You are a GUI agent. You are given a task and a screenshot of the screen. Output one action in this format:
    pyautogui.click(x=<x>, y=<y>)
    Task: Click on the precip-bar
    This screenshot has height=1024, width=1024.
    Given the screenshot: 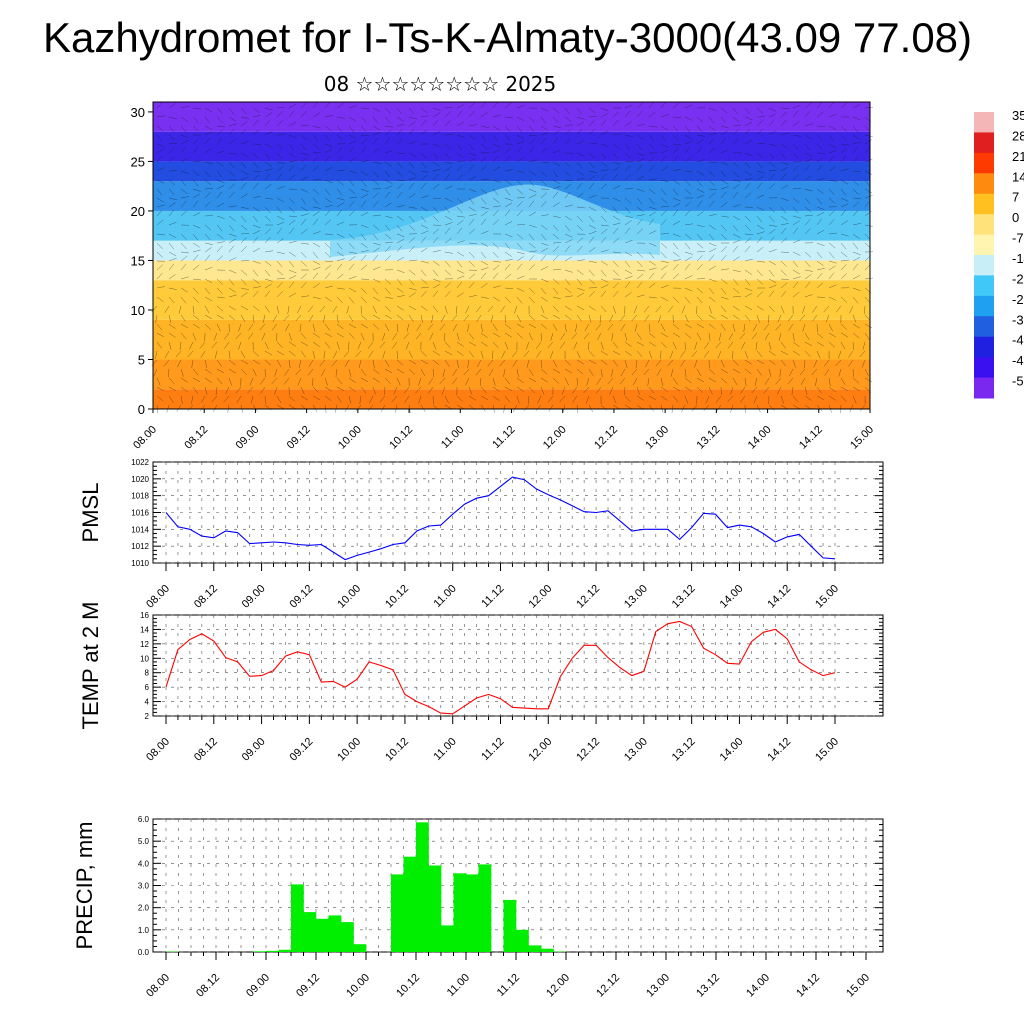 What is the action you would take?
    pyautogui.click(x=272, y=951)
    